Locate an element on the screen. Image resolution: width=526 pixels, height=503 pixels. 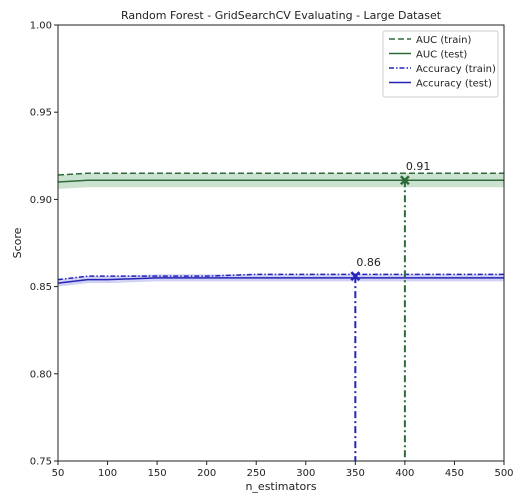
y-axis-label: Score is located at coordinates (17, 242).